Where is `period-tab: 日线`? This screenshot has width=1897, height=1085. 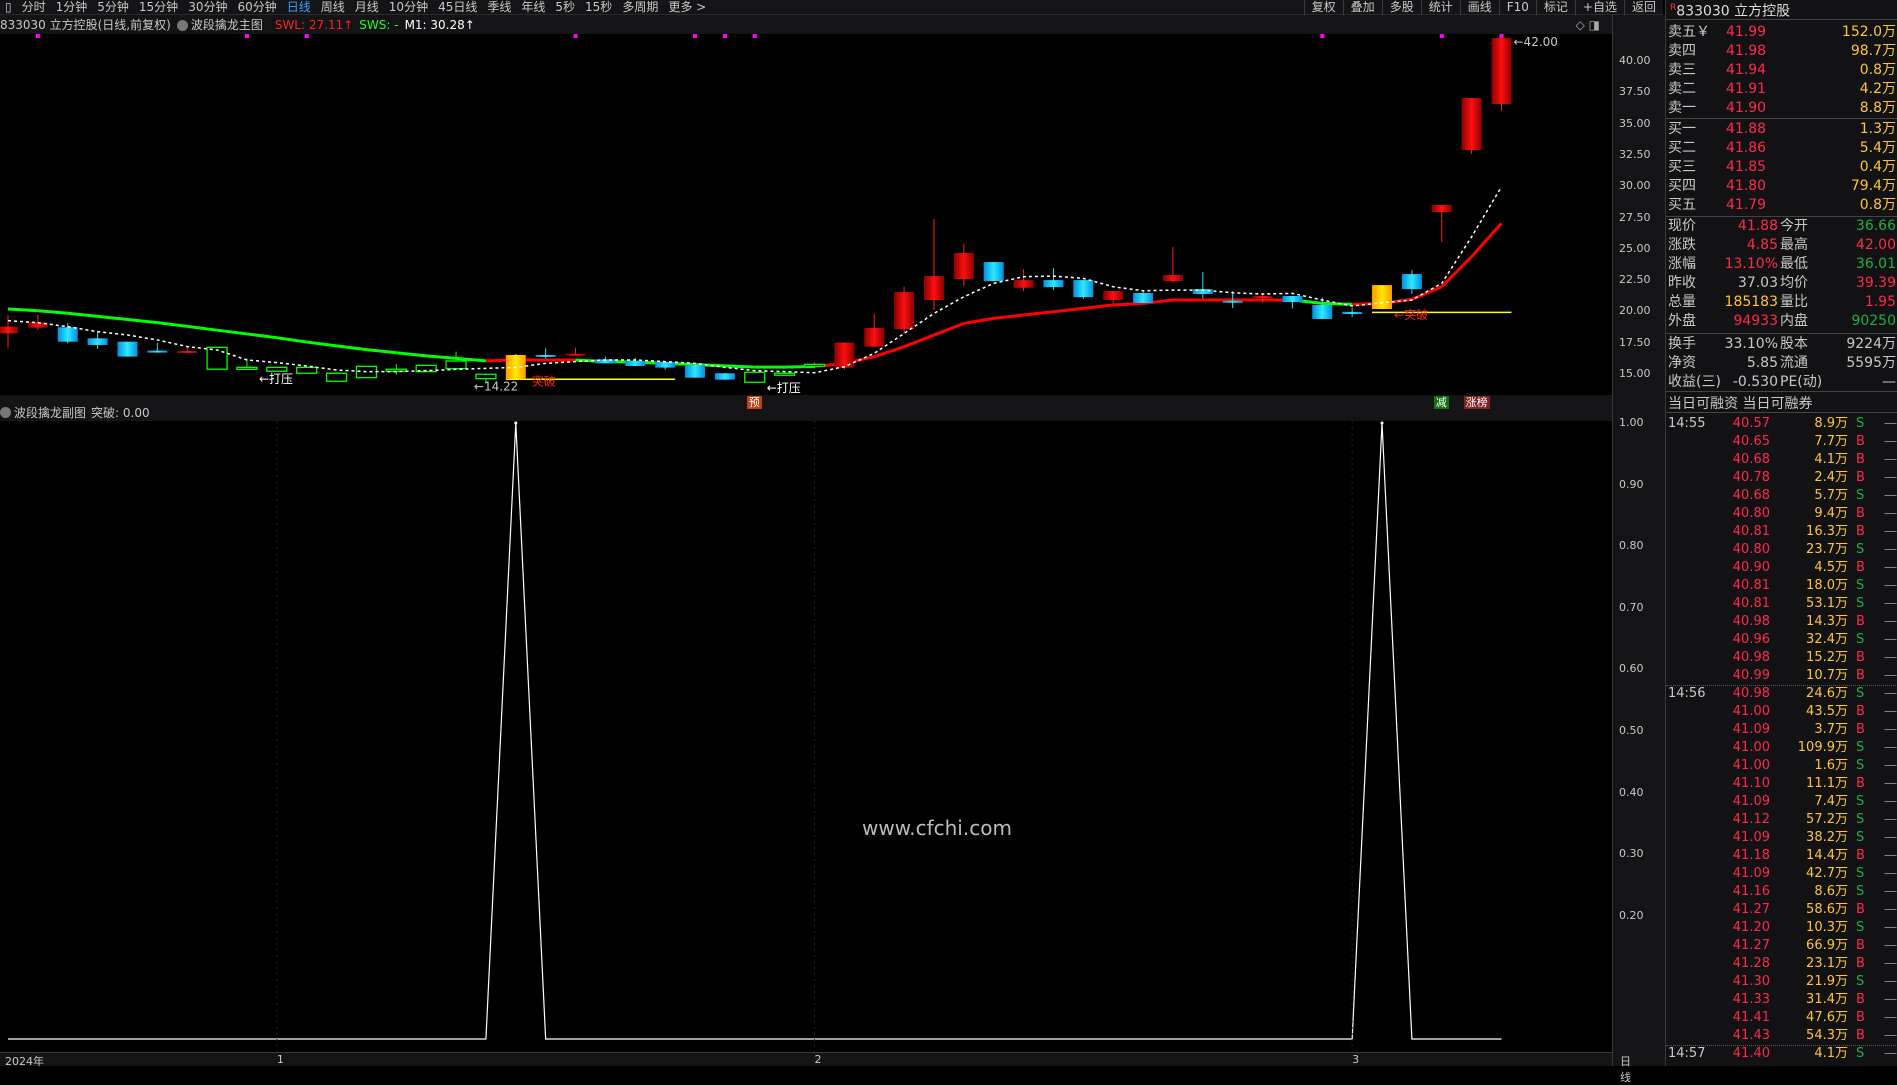
period-tab: 日线 is located at coordinates (298, 7).